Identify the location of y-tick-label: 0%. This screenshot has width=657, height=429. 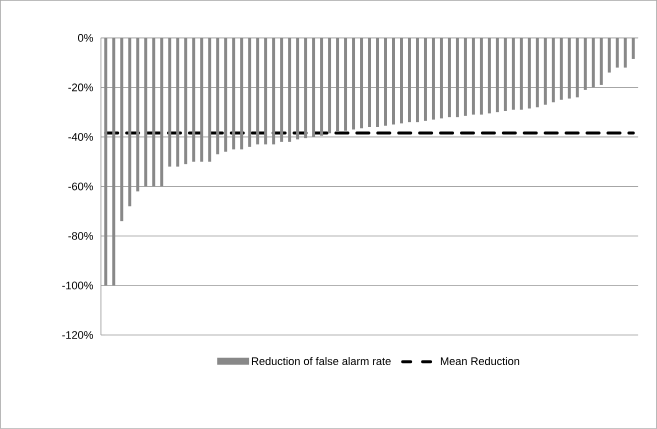
(86, 38).